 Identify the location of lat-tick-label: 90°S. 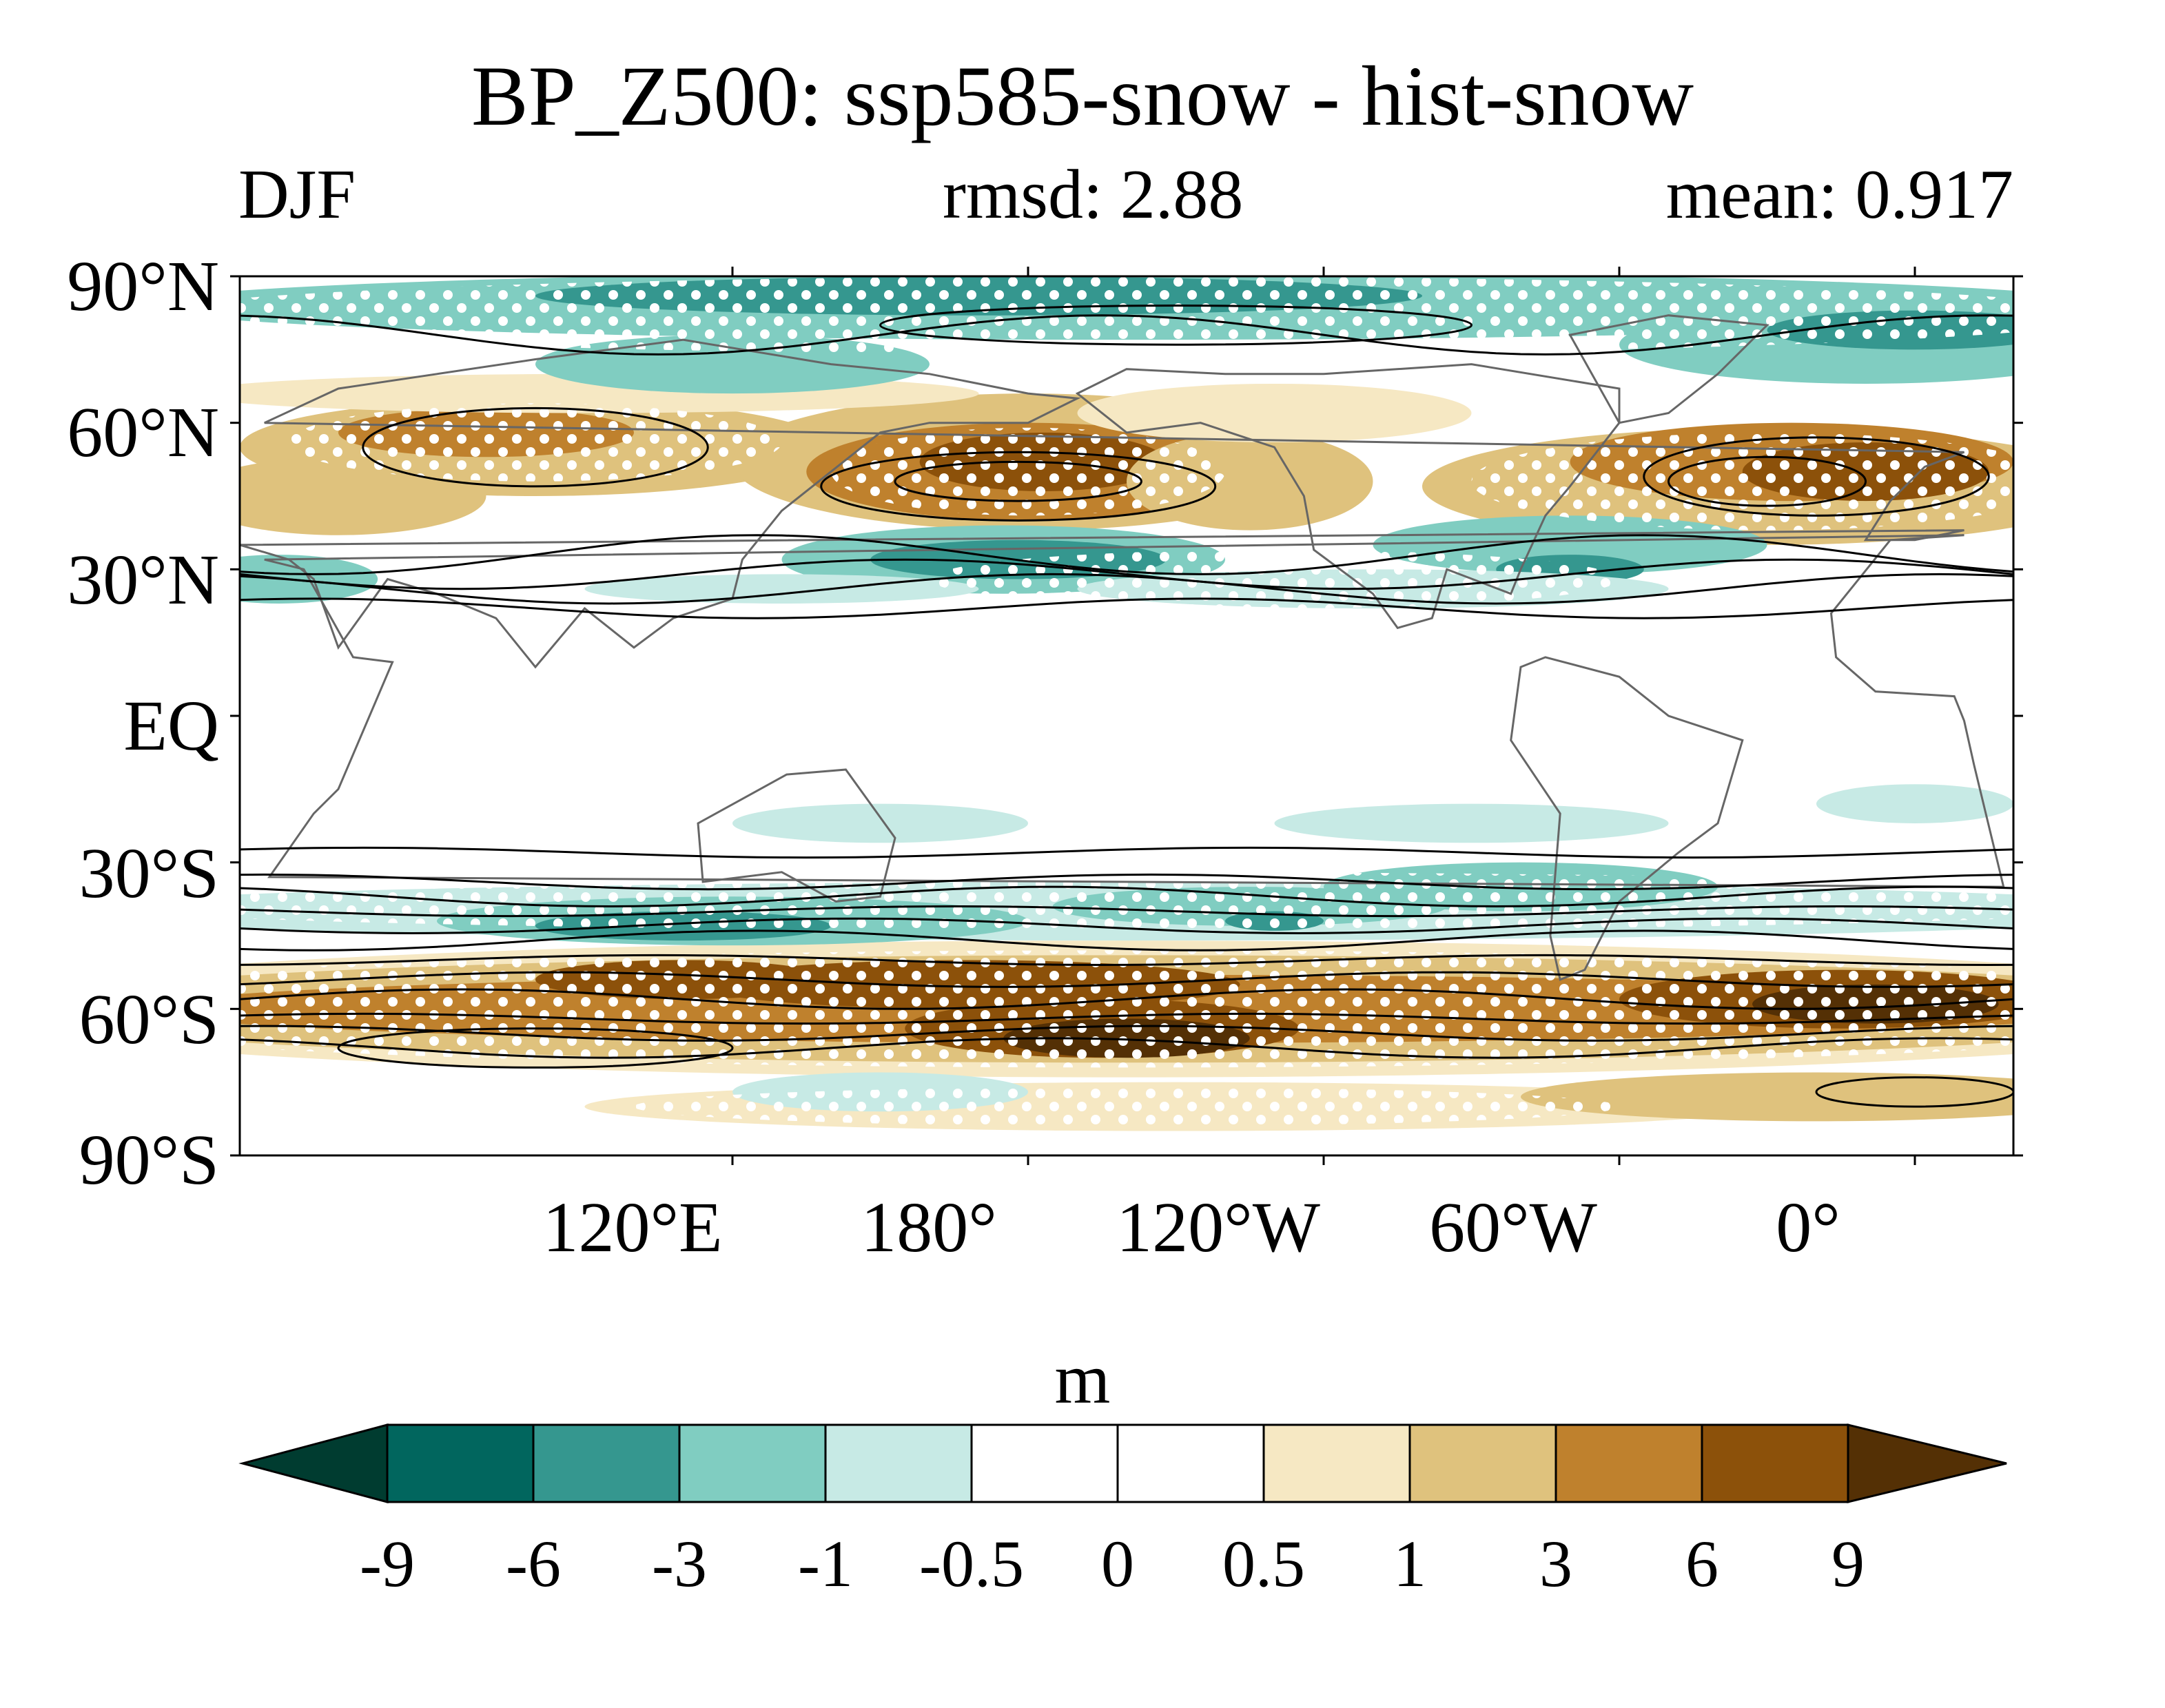
(149, 1160).